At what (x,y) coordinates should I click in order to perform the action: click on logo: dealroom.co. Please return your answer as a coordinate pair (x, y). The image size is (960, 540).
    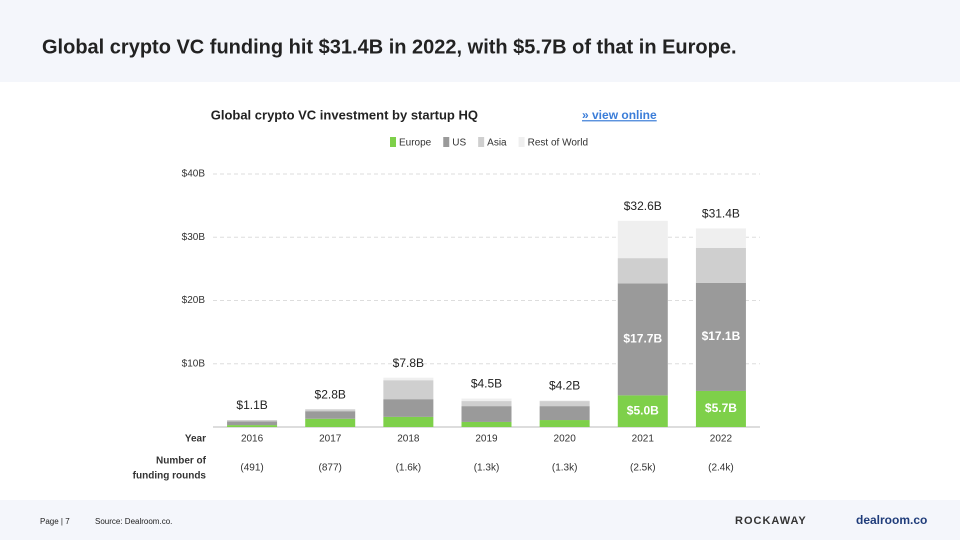
    Looking at the image, I should click on (891, 520).